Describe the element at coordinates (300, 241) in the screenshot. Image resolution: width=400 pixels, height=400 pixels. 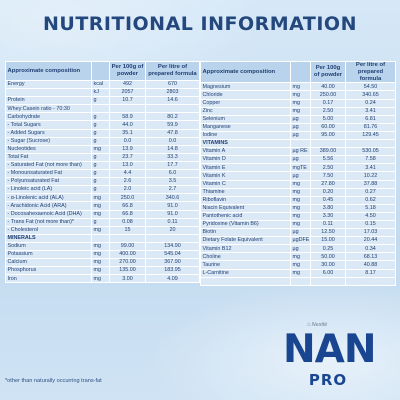
I see `cell-unit: µgDFE` at that location.